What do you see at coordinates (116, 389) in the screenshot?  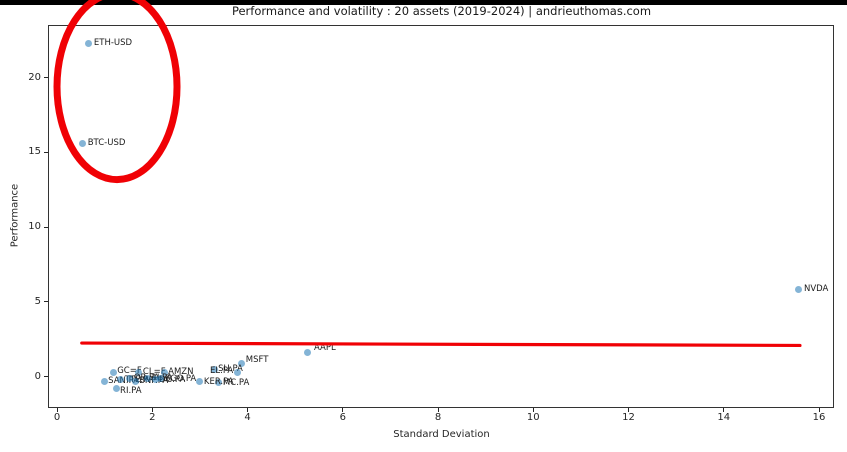 I see `scatter-point-ri-pa` at bounding box center [116, 389].